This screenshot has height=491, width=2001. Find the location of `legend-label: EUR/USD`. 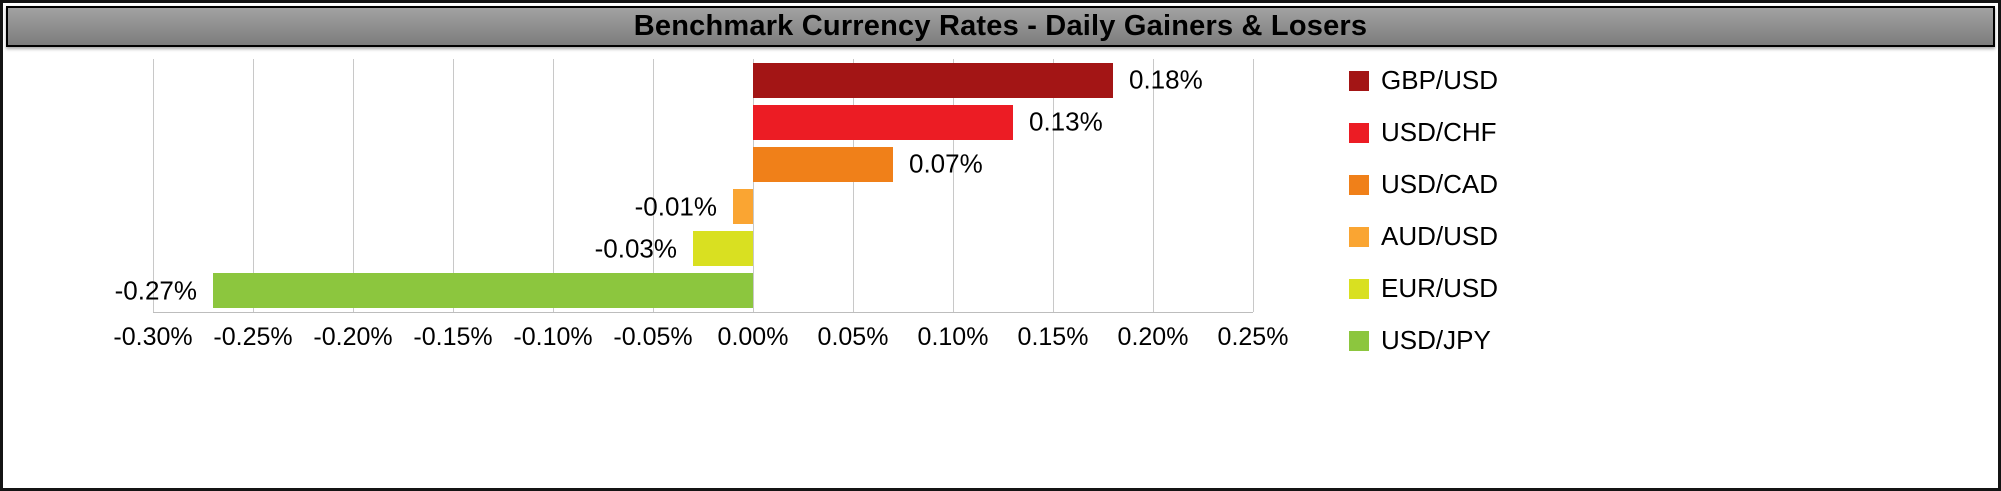

legend-label: EUR/USD is located at coordinates (1440, 288).